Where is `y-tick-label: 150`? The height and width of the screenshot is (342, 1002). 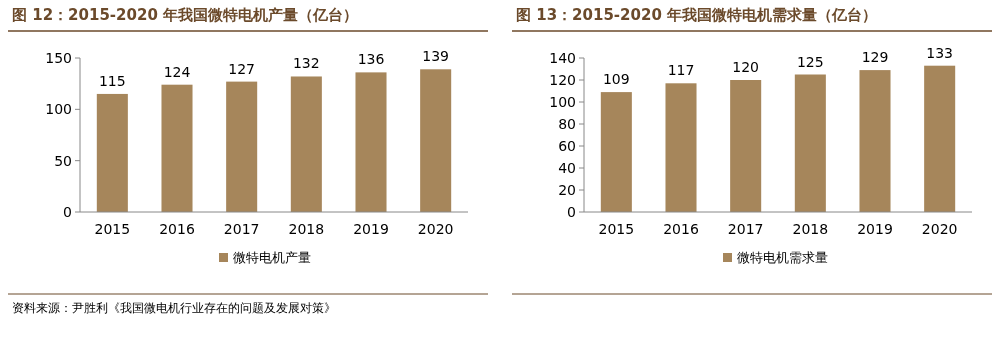
y-tick-label: 150 is located at coordinates (58, 58).